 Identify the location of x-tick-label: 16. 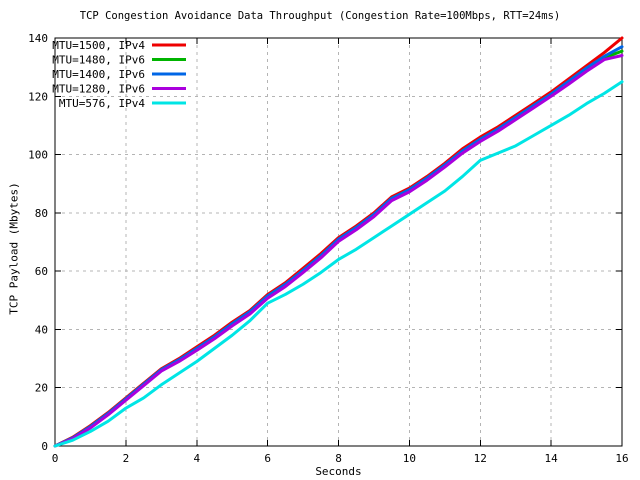
(621, 458).